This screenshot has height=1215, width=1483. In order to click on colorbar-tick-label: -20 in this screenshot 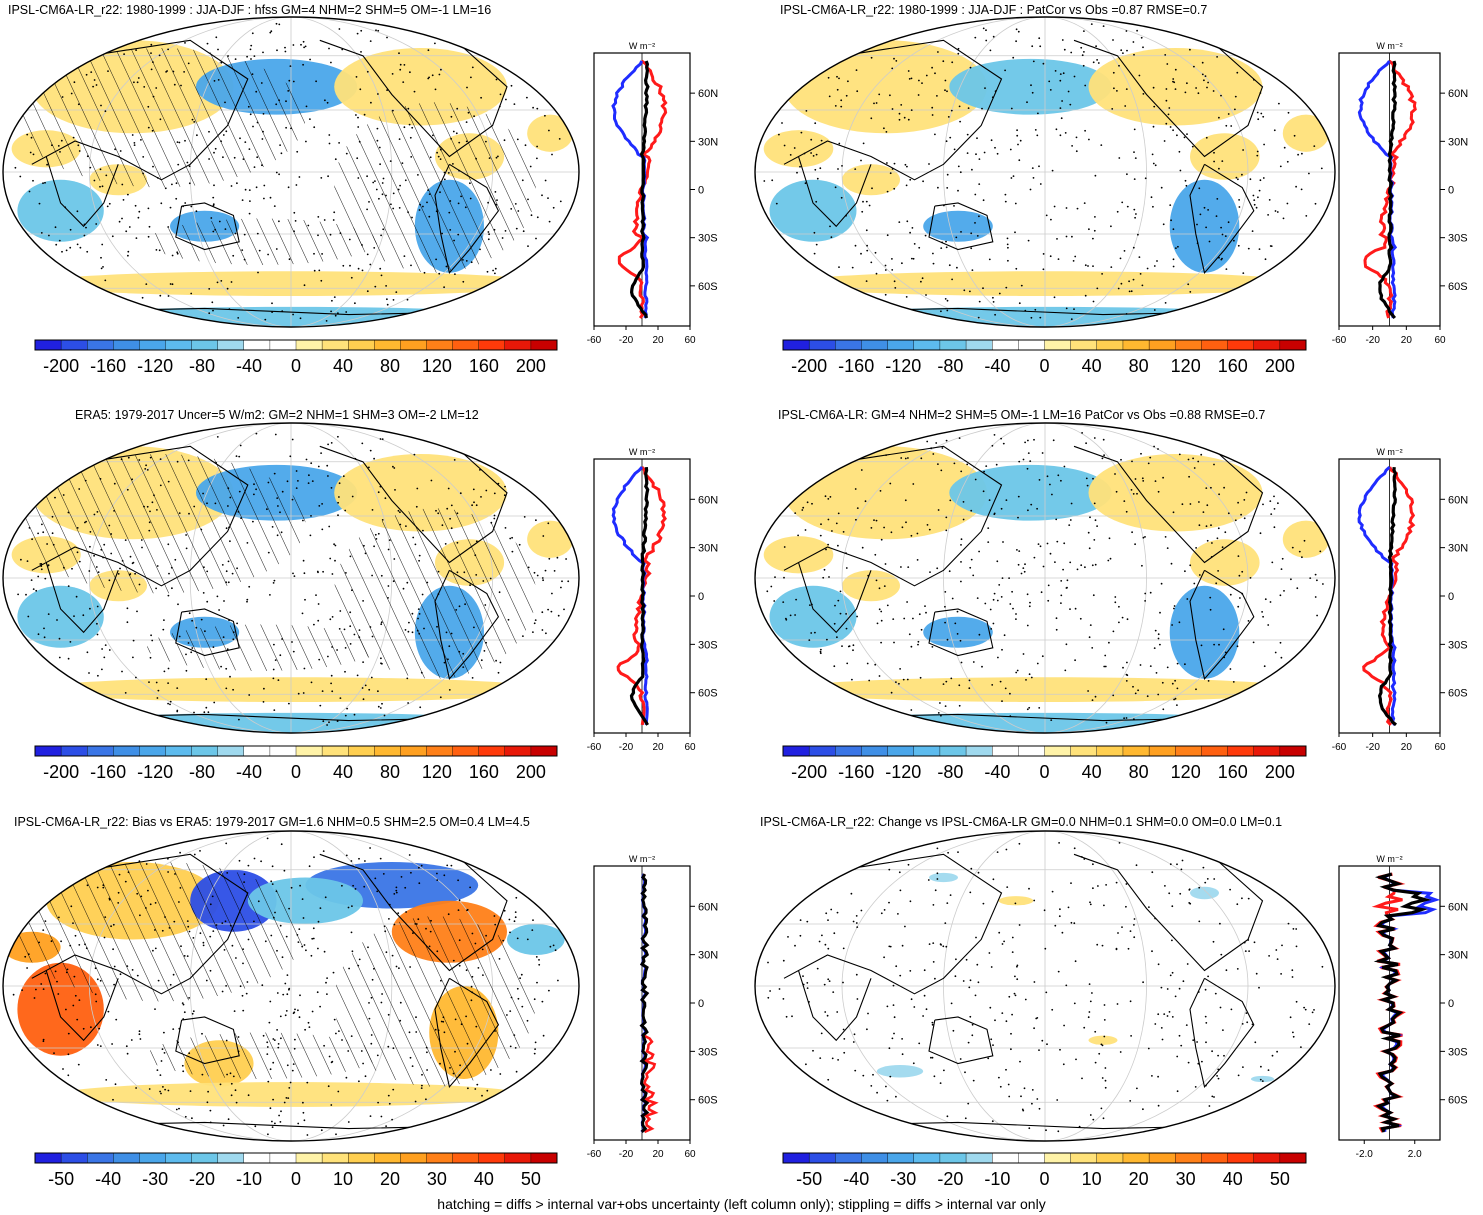, I will do `click(950, 1179)`.